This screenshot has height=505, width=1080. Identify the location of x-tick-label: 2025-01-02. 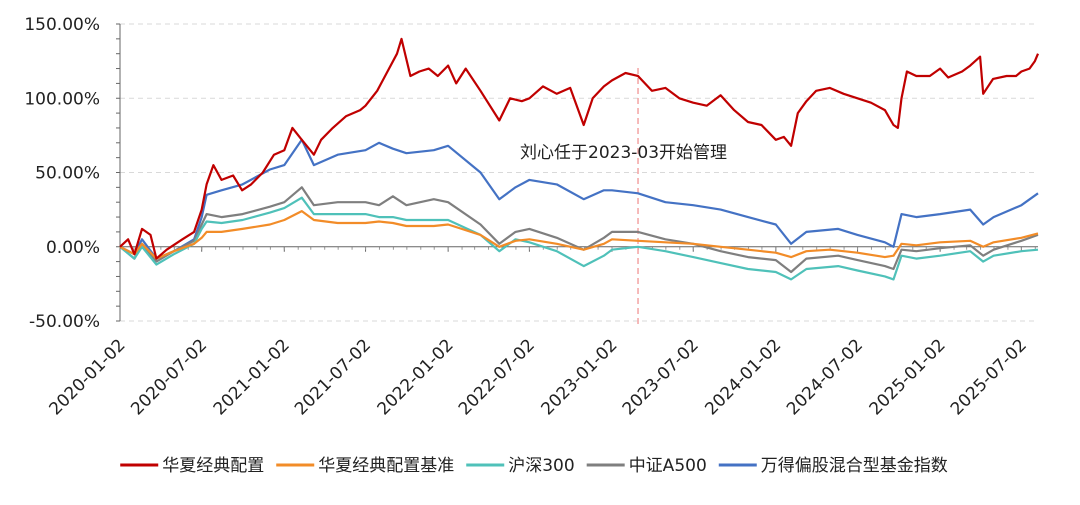
(908, 377).